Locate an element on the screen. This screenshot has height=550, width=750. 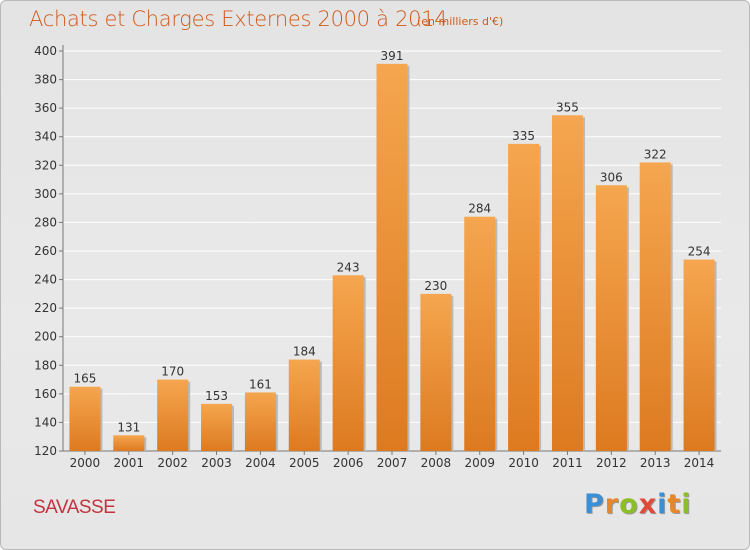
data-label: 335 is located at coordinates (523, 136).